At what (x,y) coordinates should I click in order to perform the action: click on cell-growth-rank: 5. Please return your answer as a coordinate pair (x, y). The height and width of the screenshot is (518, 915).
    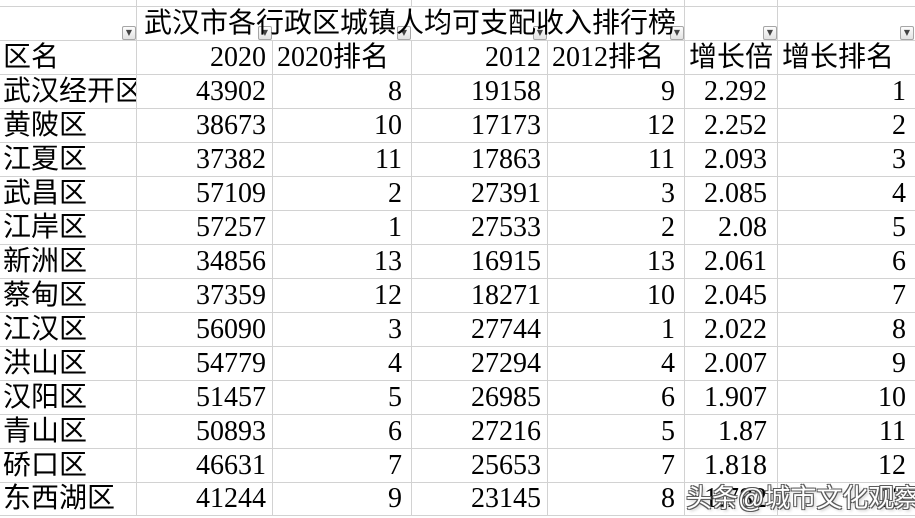
    Looking at the image, I should click on (899, 227).